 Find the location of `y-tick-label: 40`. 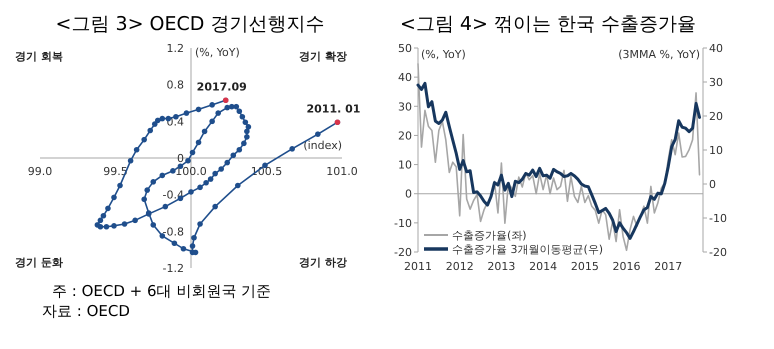

y-tick-label: 40 is located at coordinates (405, 77).